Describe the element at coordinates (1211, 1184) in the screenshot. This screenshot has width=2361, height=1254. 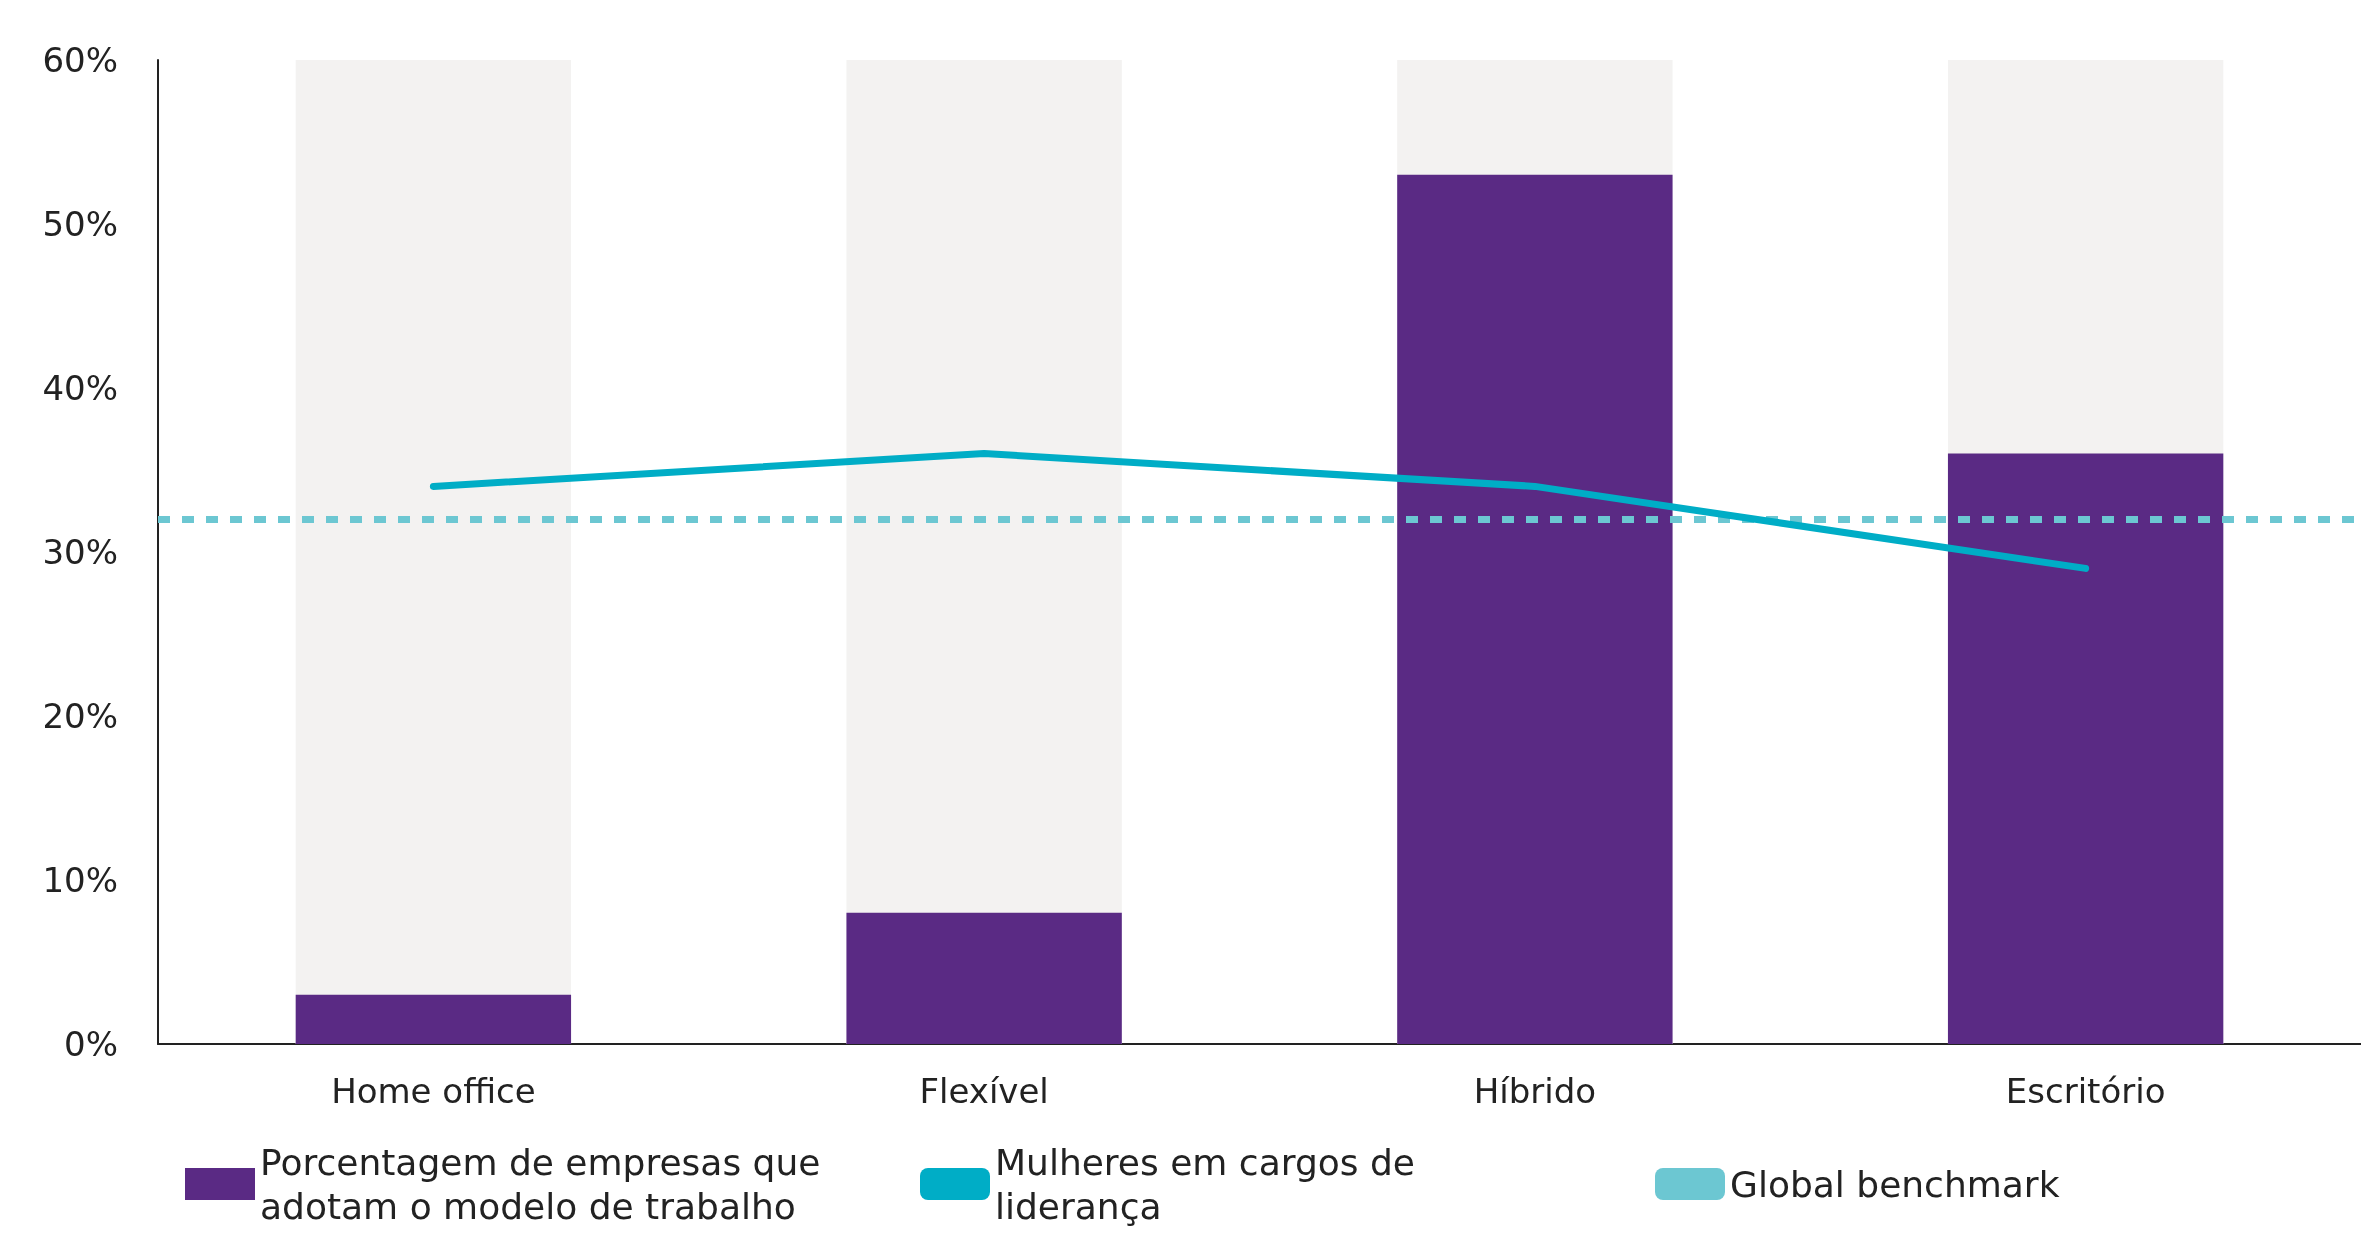
I see `legend-label: Mulheres em cargos de liderança` at that location.